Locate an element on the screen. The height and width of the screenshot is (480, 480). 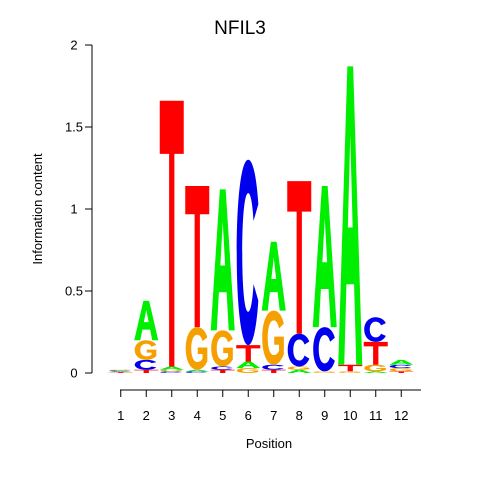
y-axis-ticks: 0 0.5 1 1.5 2 is located at coordinates (78, 209).